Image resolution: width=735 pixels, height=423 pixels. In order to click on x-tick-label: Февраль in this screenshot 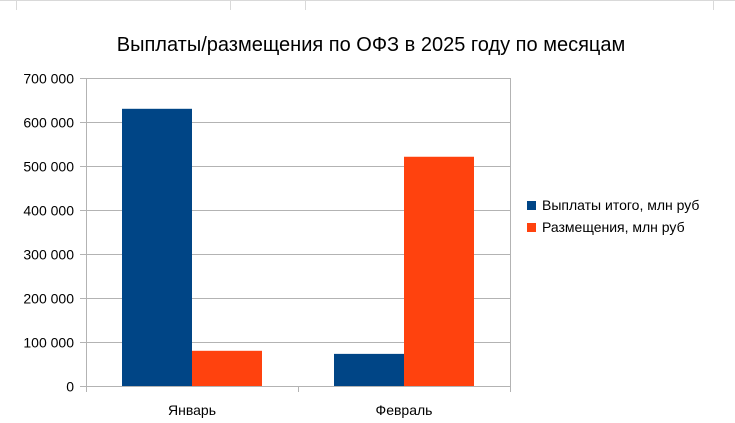, I will do `click(404, 410)`.